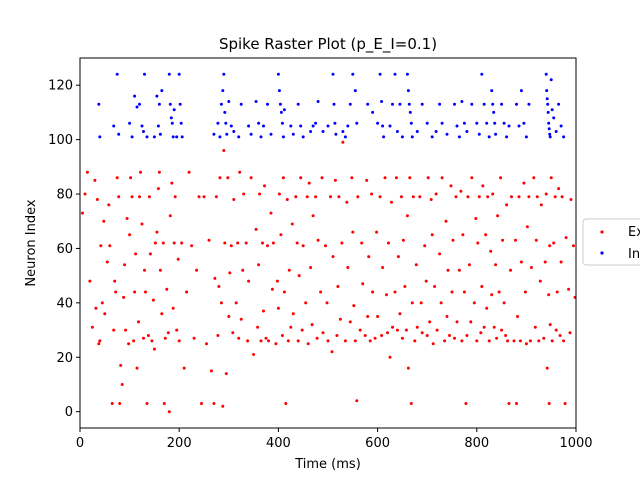  Describe the element at coordinates (60, 86) in the screenshot. I see `y-tick-label: 120` at that location.